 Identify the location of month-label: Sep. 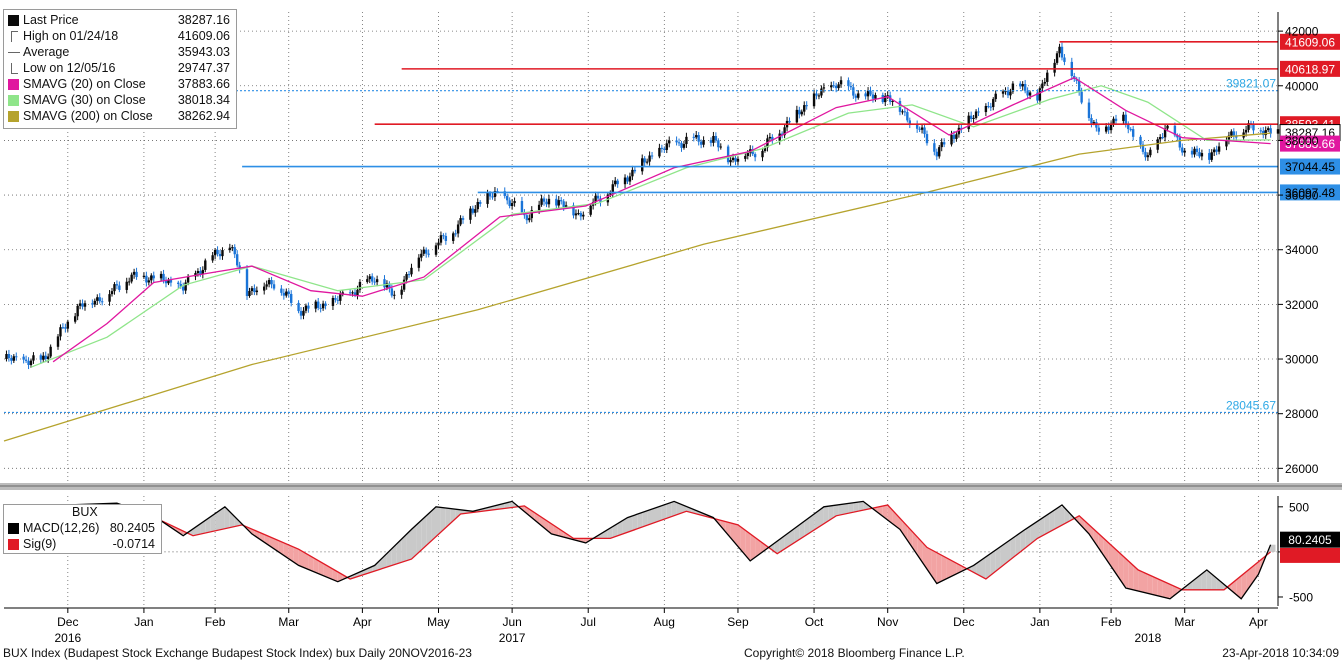
(738, 622).